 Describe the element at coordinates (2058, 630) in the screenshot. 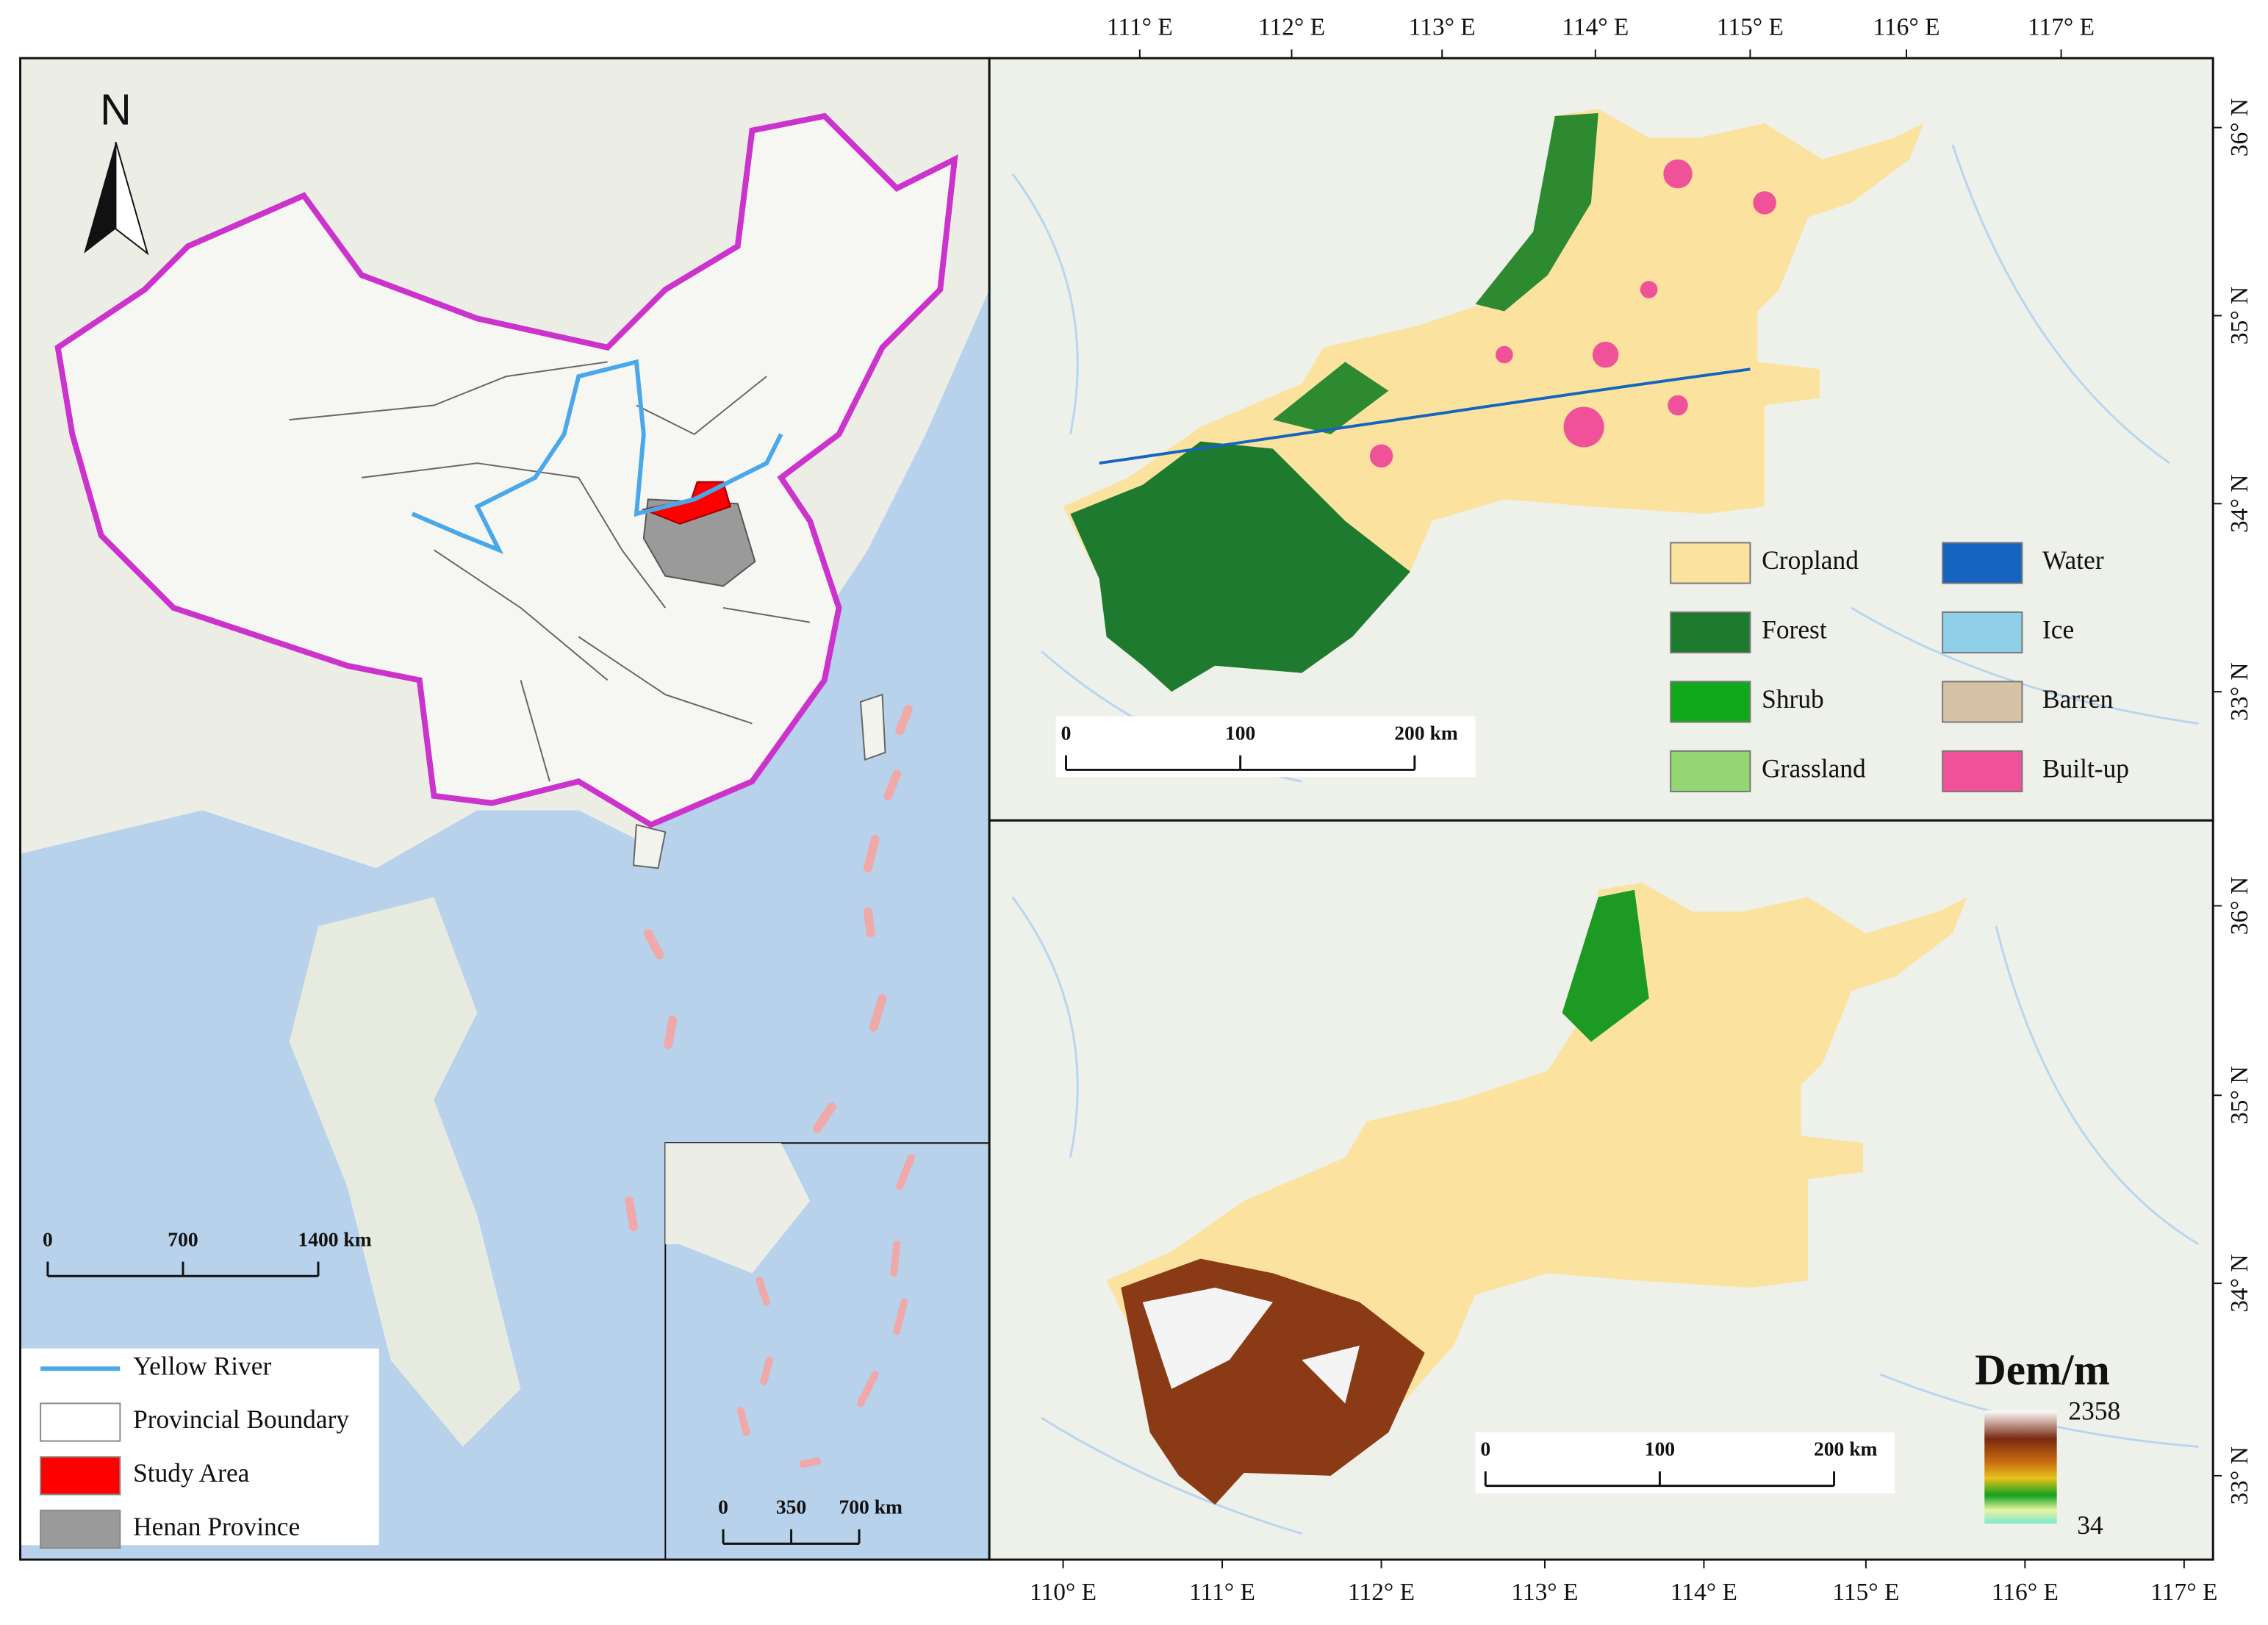

I see `legend-label: Ice` at that location.